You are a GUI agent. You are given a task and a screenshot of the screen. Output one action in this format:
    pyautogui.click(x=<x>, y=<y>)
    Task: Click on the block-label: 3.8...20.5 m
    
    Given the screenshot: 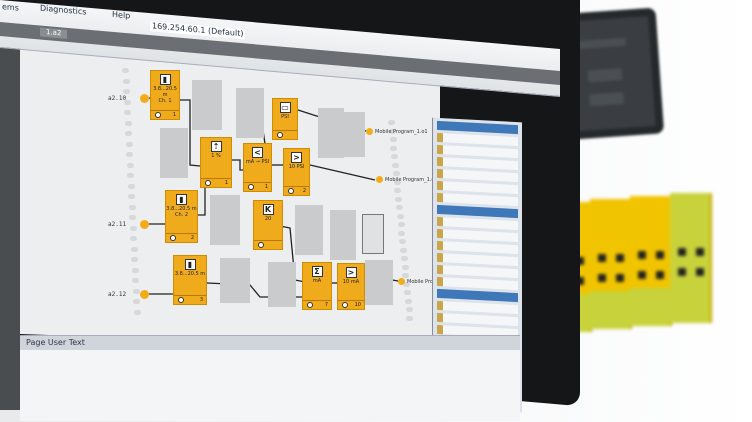 What is the action you would take?
    pyautogui.click(x=190, y=274)
    